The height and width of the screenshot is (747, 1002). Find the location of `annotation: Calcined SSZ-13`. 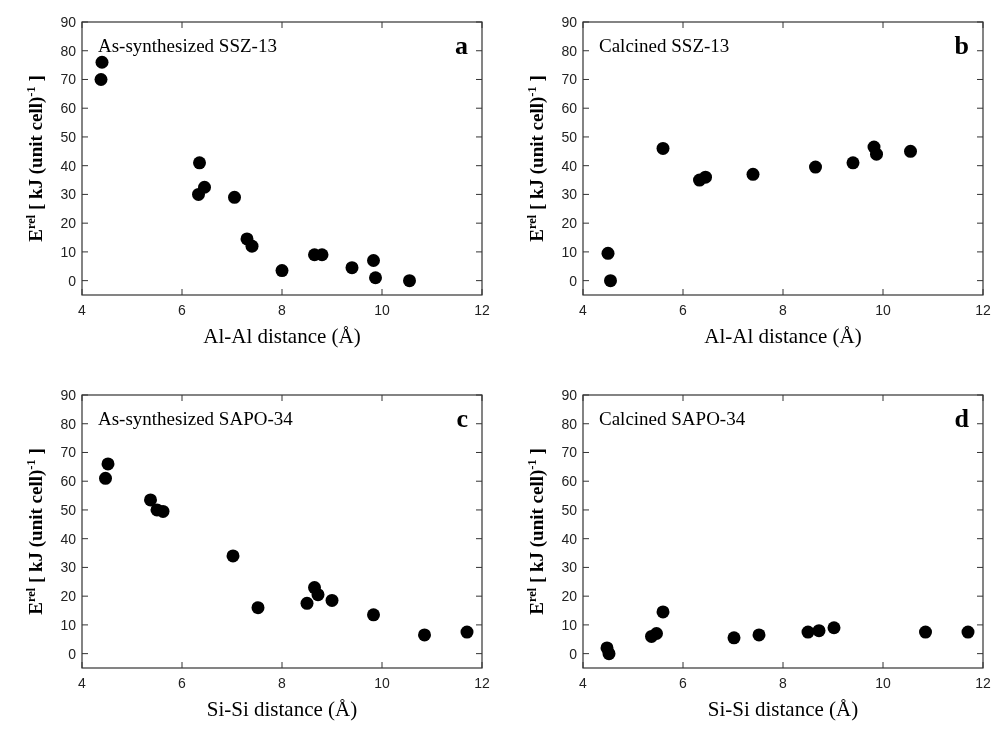

annotation: Calcined SSZ-13 is located at coordinates (664, 45).